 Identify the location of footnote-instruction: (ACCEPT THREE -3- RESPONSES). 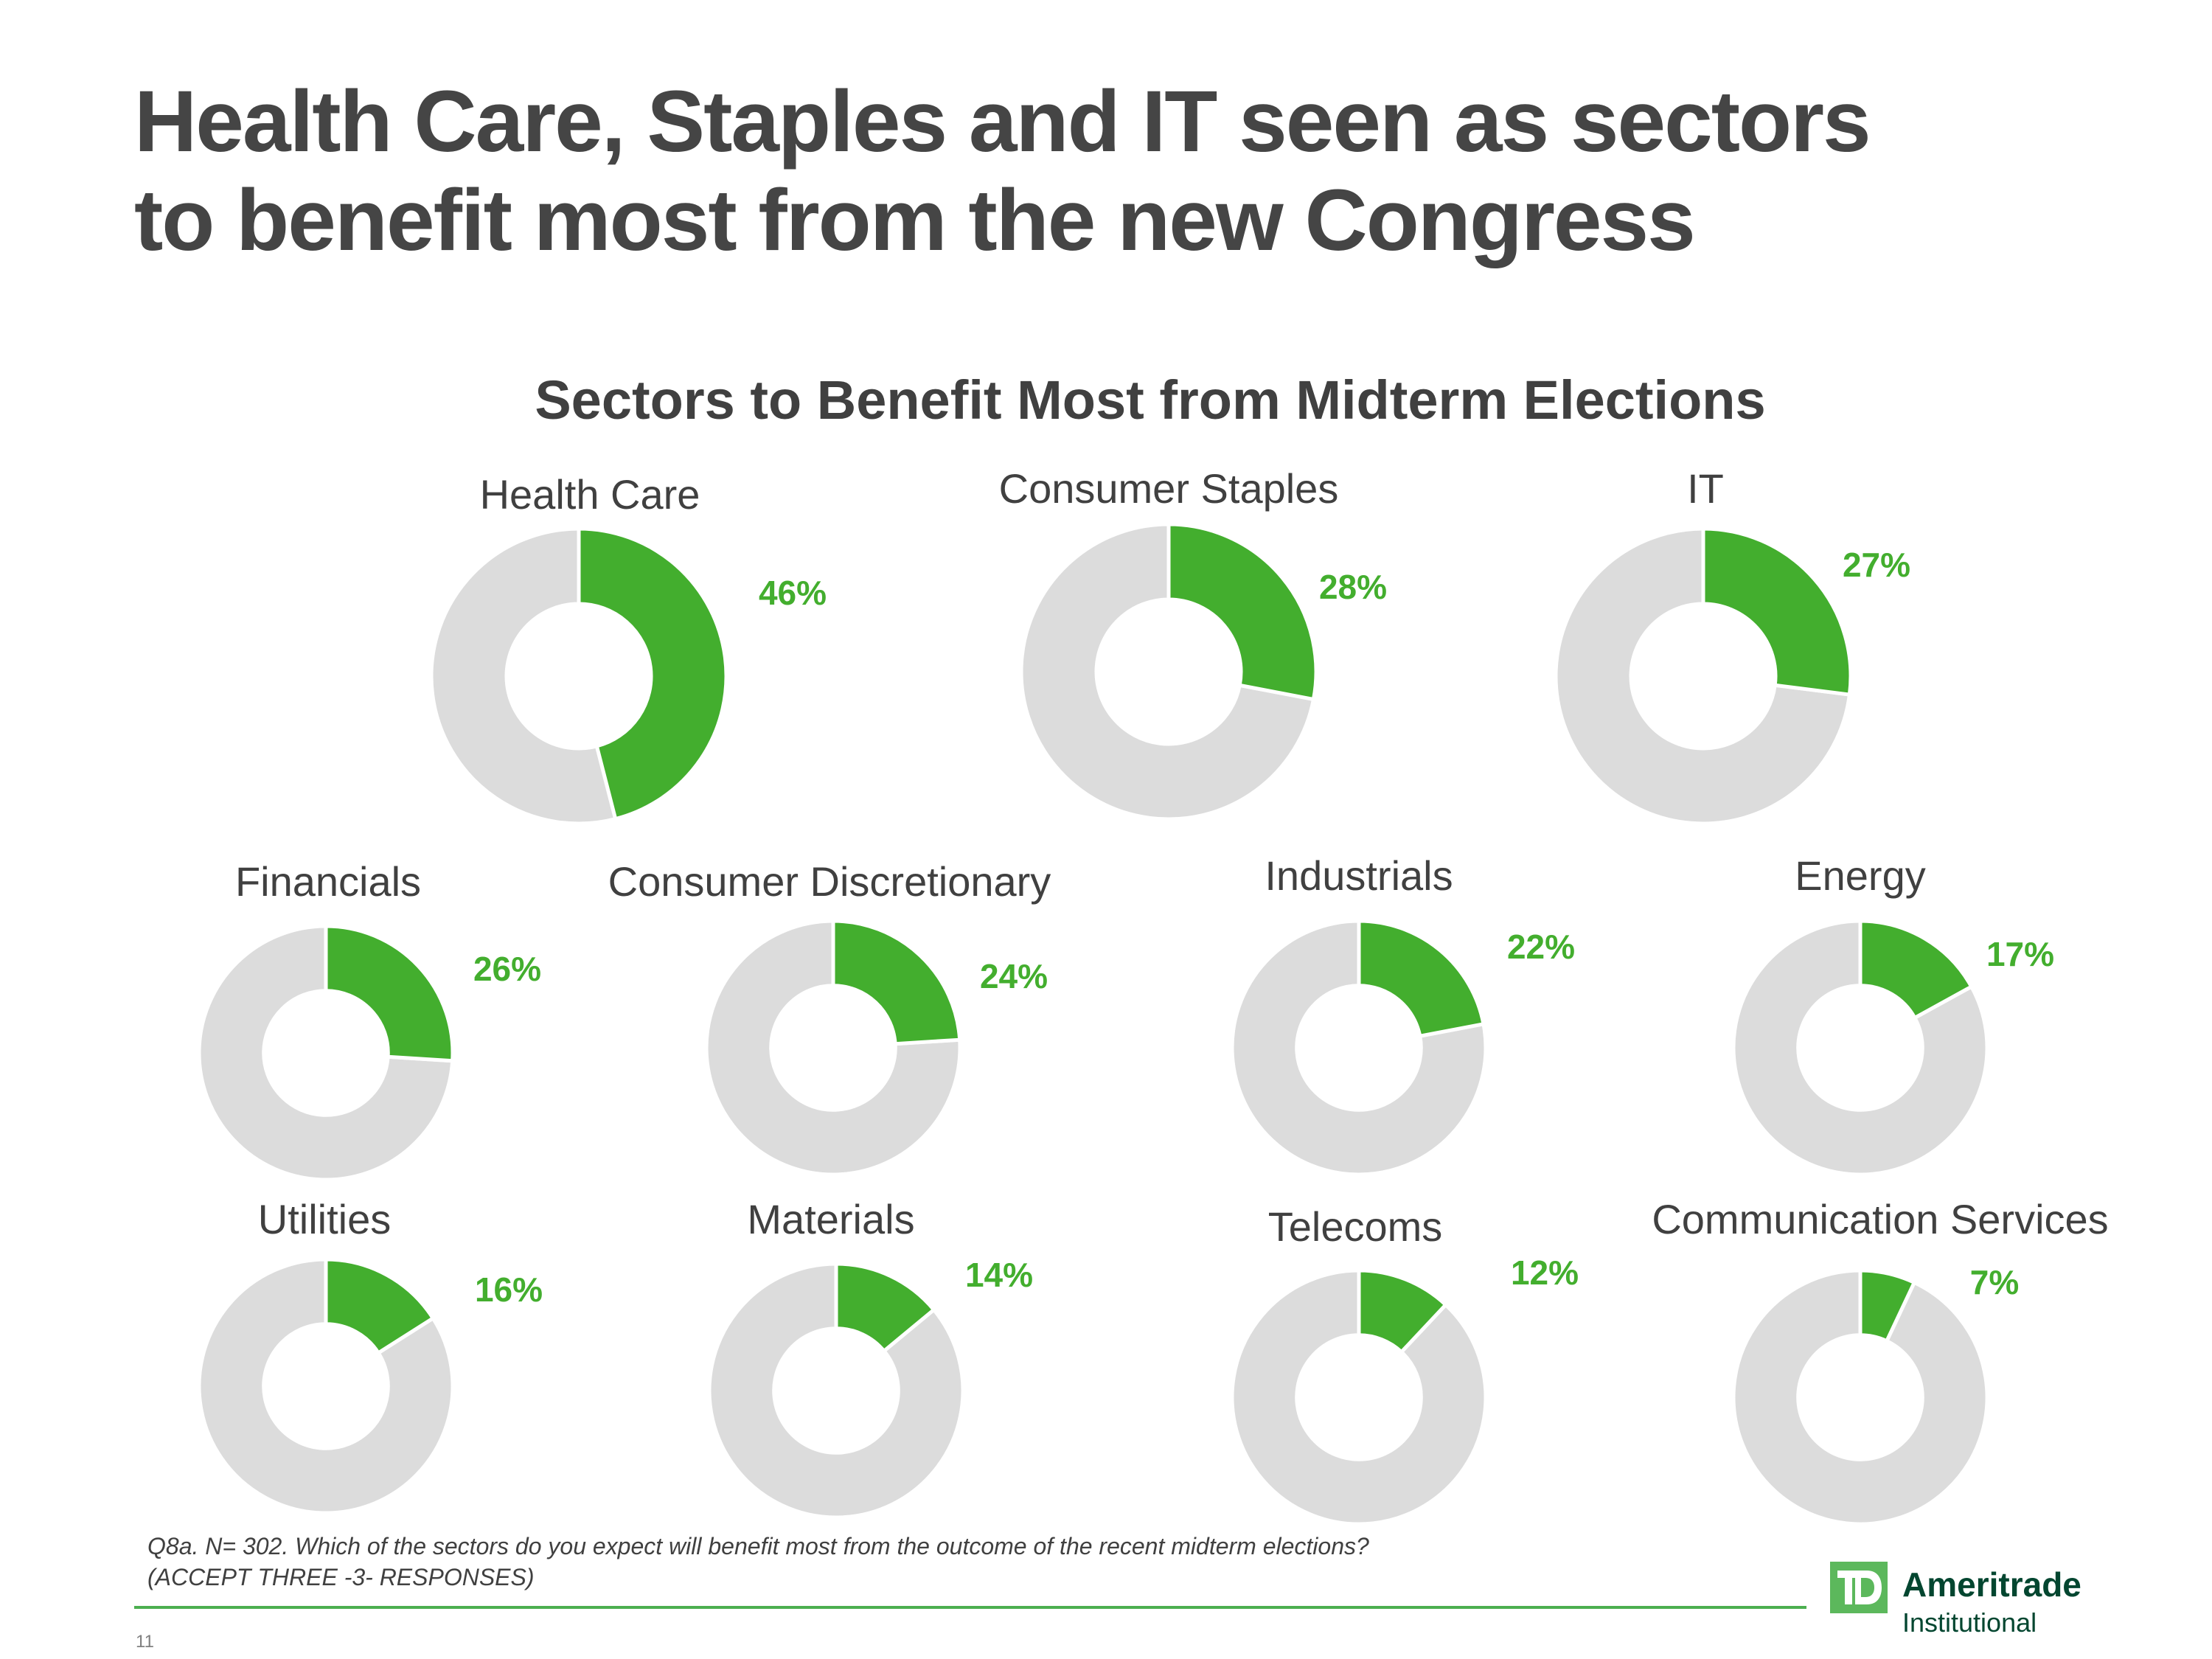
(341, 1577).